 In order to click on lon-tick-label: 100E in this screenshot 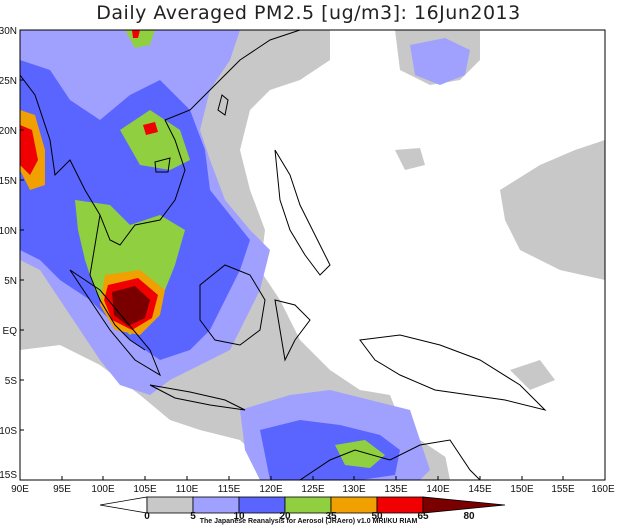, I will do `click(103, 489)`.